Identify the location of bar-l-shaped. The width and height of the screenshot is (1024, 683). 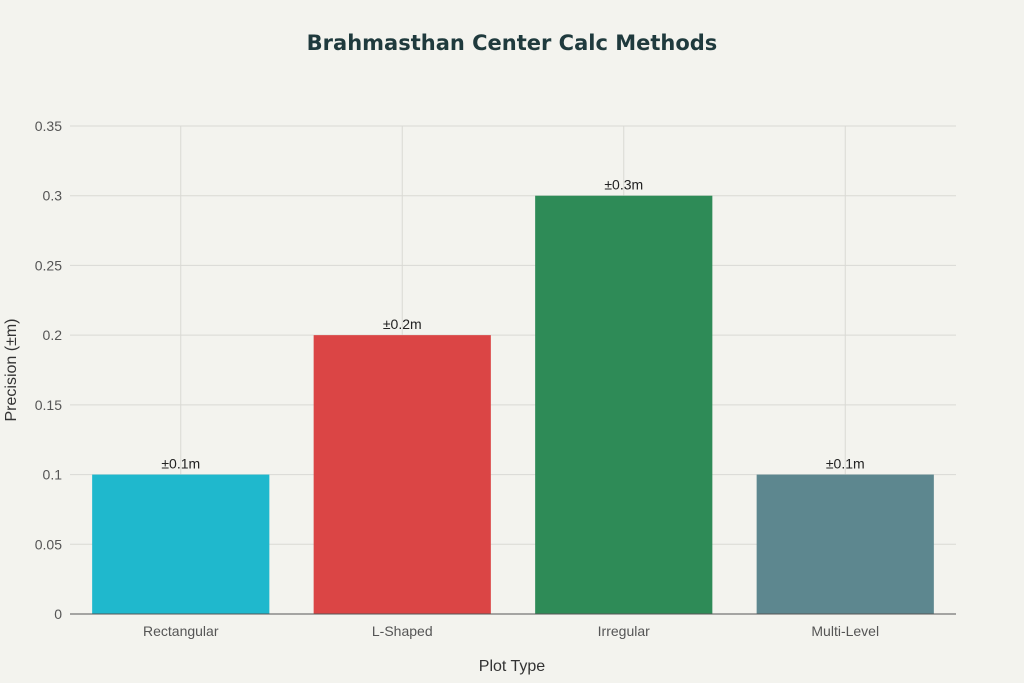
(402, 474).